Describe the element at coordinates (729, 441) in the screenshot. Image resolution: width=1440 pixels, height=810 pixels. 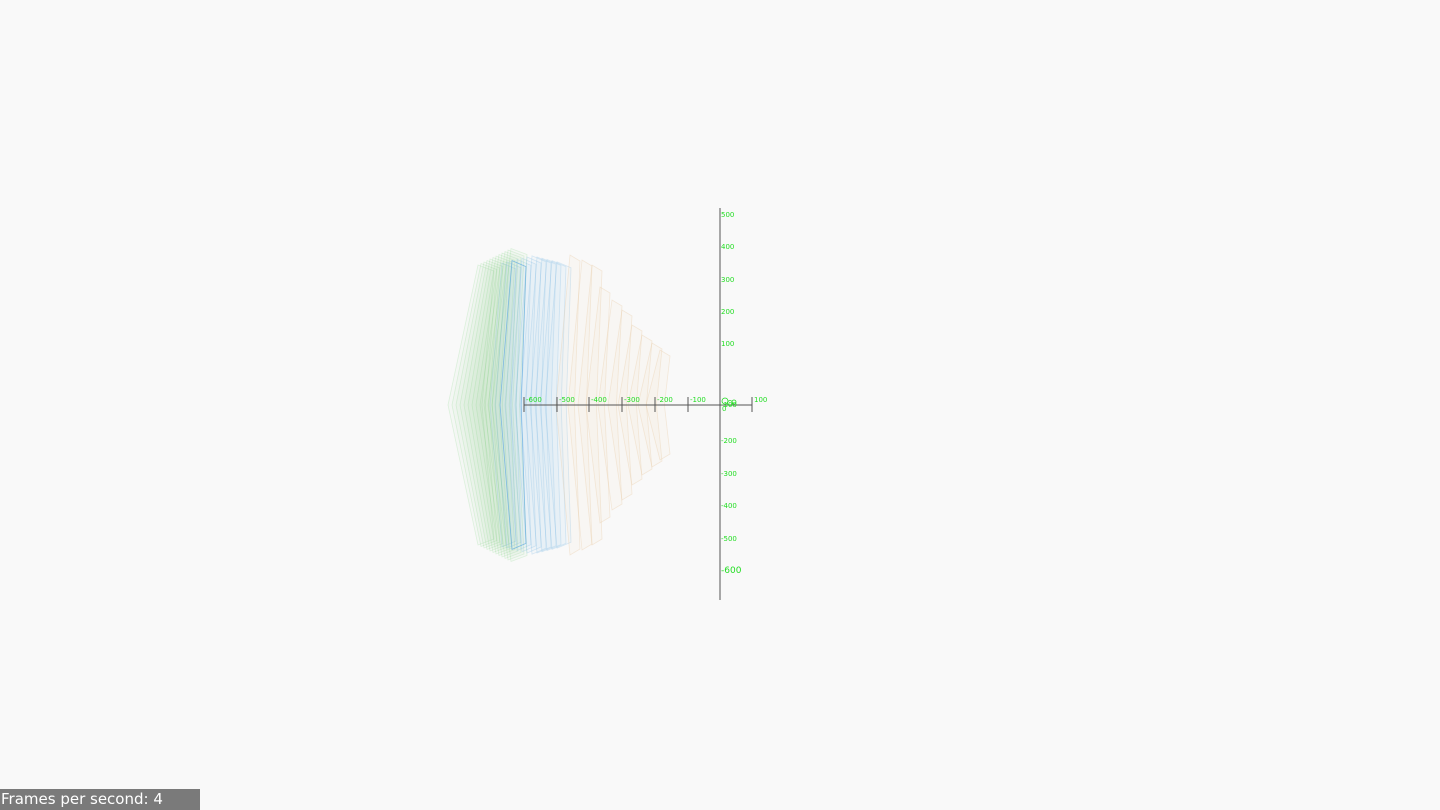
I see `y-tick-label: -200` at that location.